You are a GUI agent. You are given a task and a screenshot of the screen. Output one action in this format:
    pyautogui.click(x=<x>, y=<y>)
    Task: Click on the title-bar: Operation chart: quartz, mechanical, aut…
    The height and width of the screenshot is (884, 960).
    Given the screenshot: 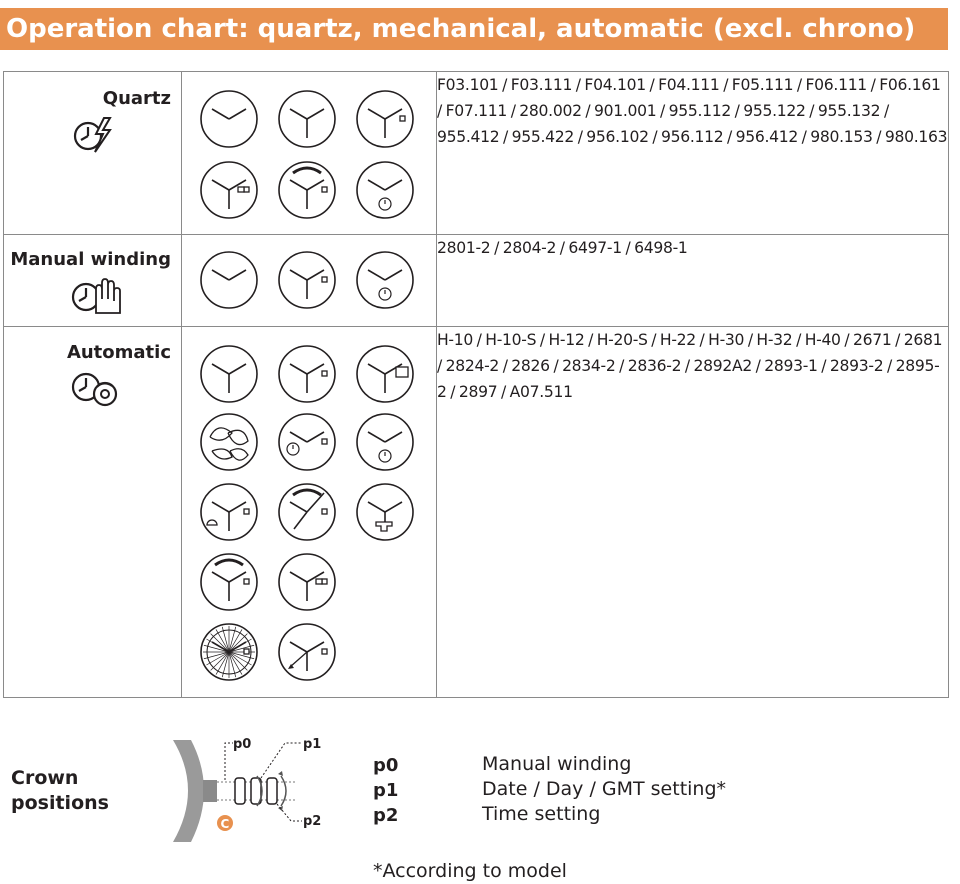 What is the action you would take?
    pyautogui.click(x=474, y=29)
    